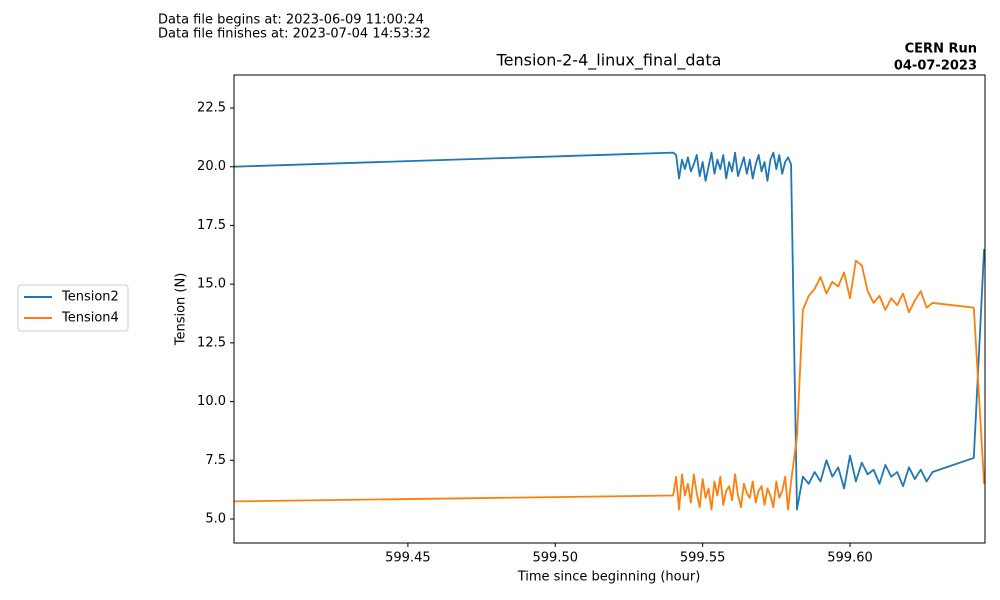 The image size is (1000, 600). What do you see at coordinates (215, 518) in the screenshot?
I see `y-tick-label: 5.0` at bounding box center [215, 518].